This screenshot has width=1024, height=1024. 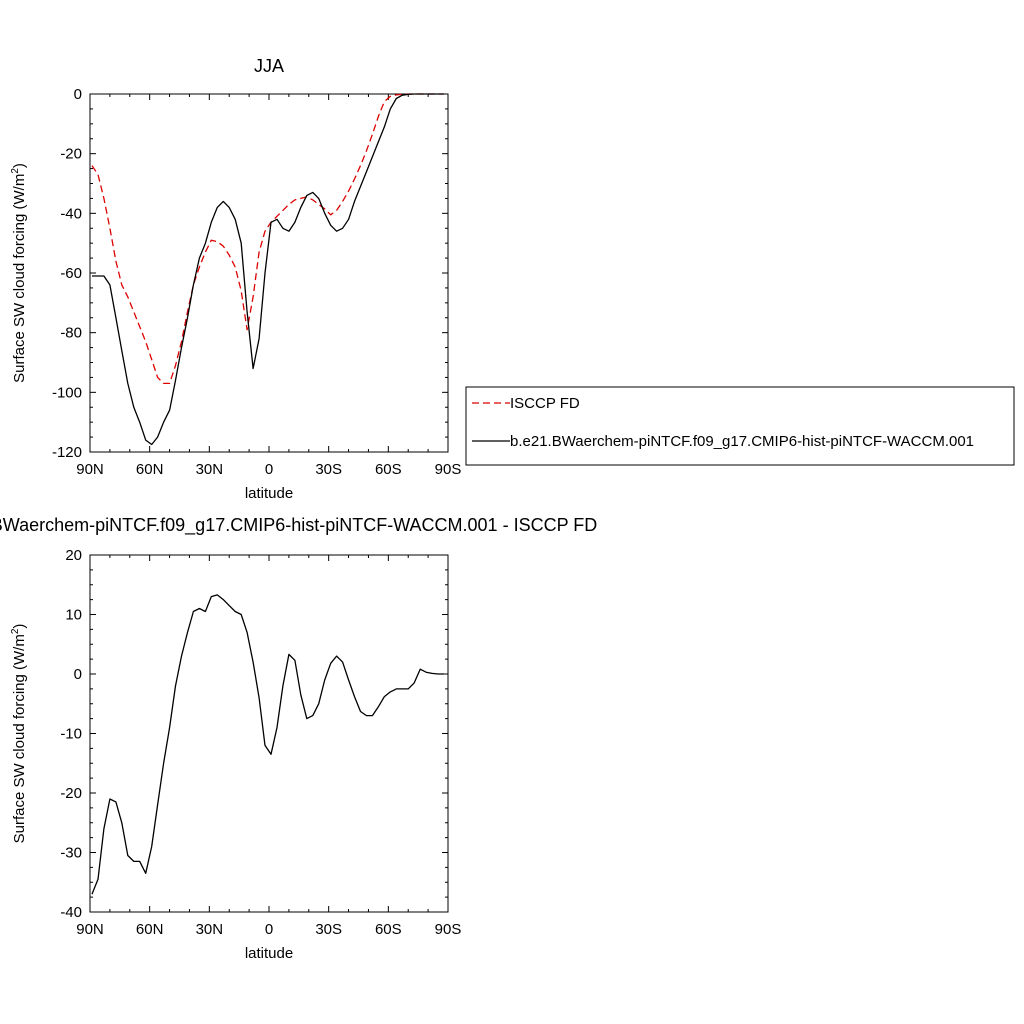 I want to click on chart-title: JJA, so click(x=269, y=66).